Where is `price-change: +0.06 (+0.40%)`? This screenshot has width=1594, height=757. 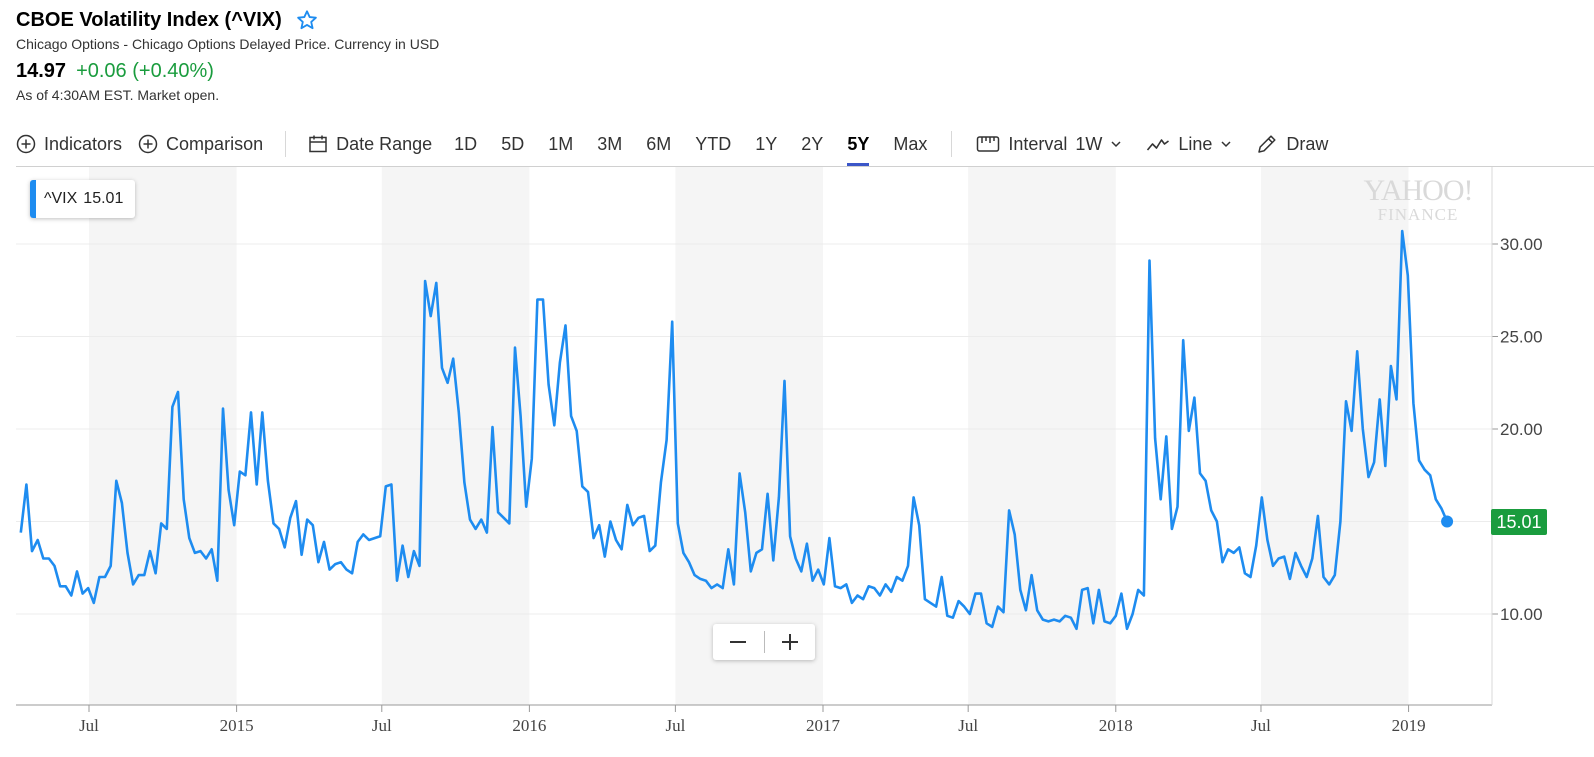 price-change: +0.06 (+0.40%) is located at coordinates (145, 71).